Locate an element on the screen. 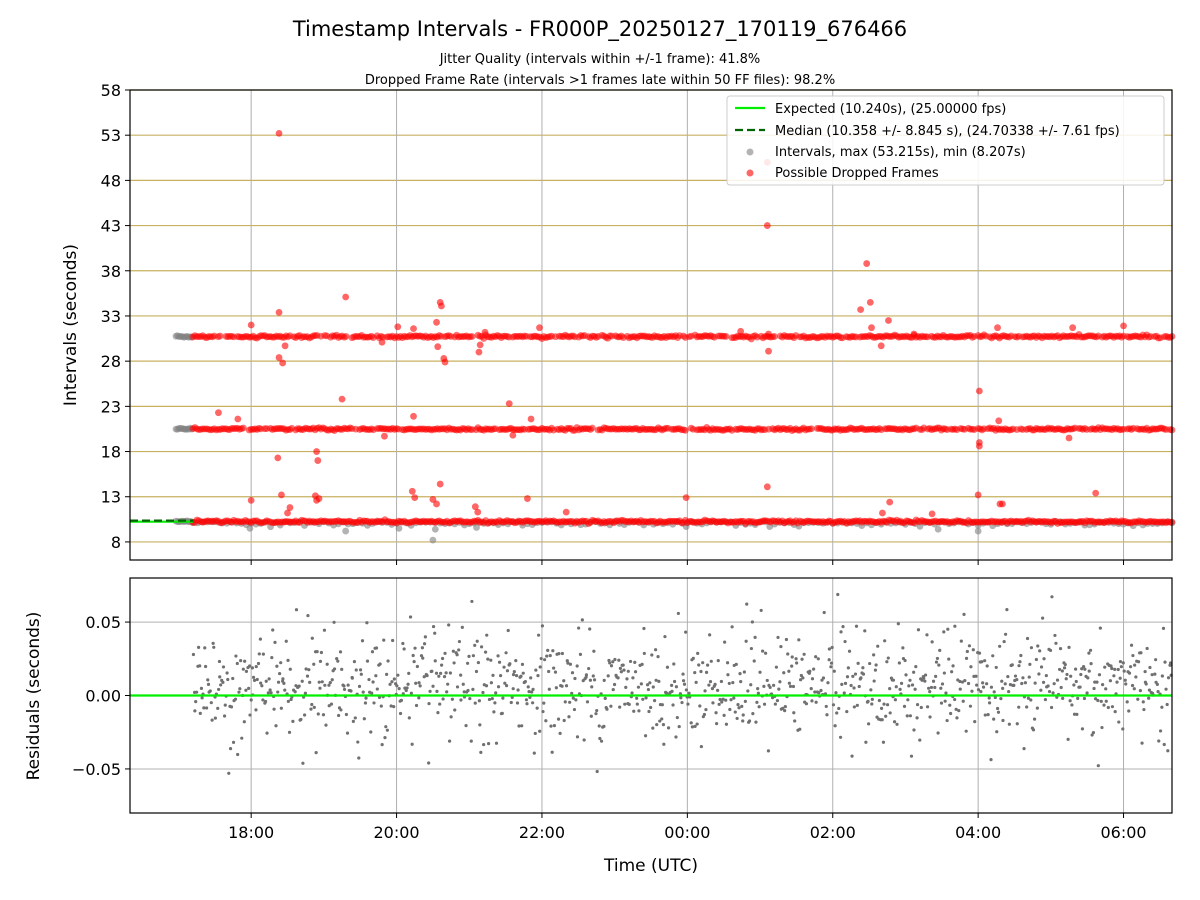 The height and width of the screenshot is (900, 1200). intervals-y-tick-label: 53 is located at coordinates (111, 135).